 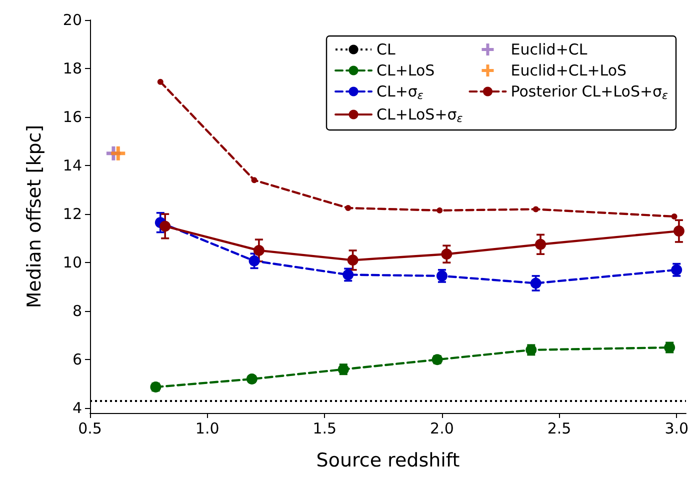 I want to click on y-tick-label: 20, so click(x=72, y=20).